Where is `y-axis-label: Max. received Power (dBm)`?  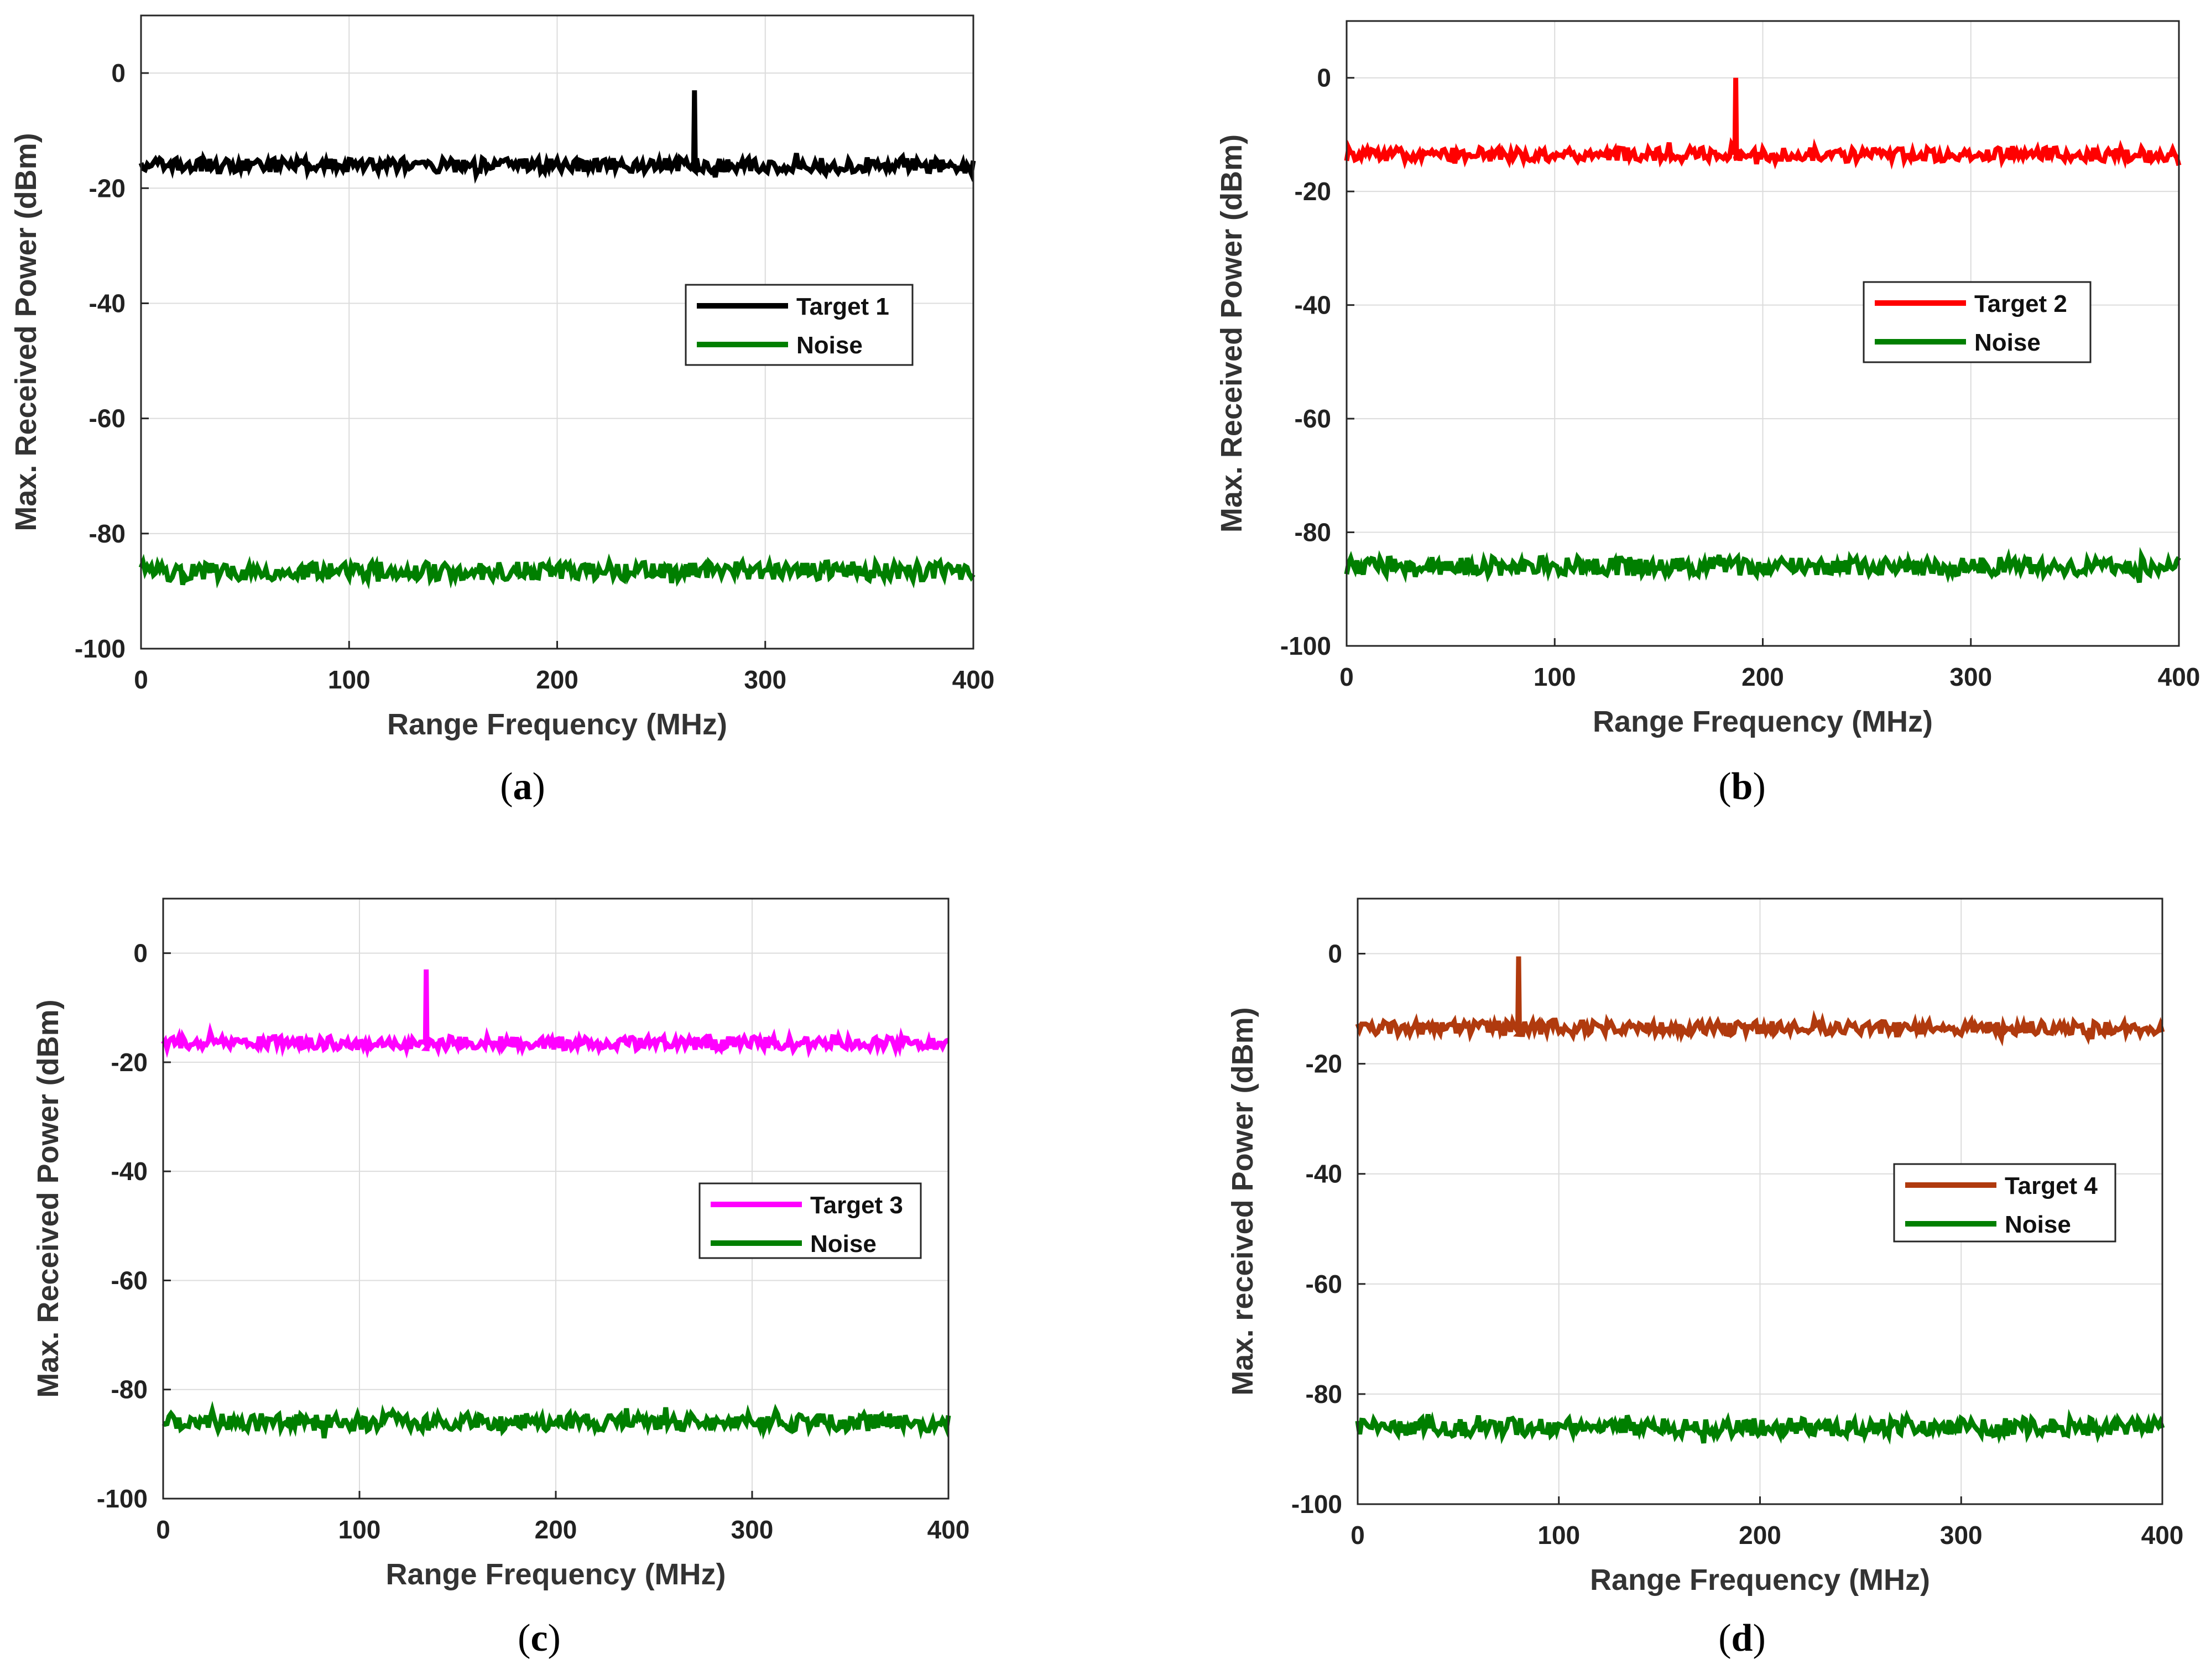 y-axis-label: Max. received Power (dBm) is located at coordinates (1242, 1201).